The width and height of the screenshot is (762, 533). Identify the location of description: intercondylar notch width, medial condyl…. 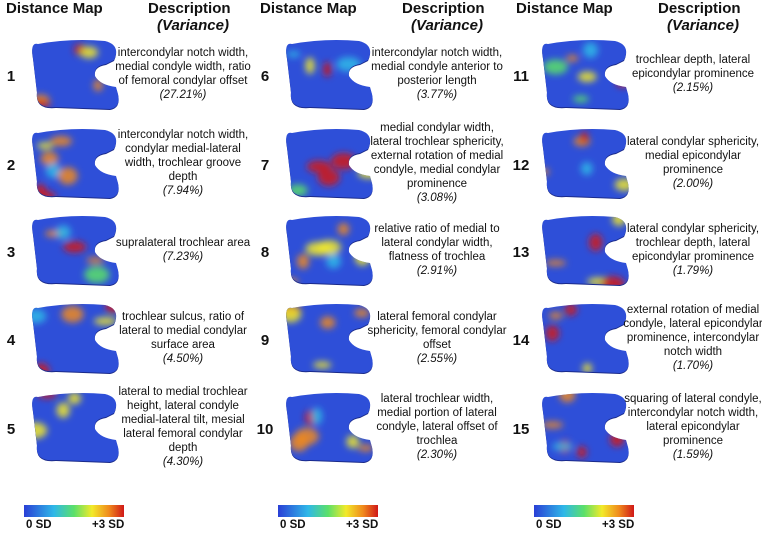
(183, 74).